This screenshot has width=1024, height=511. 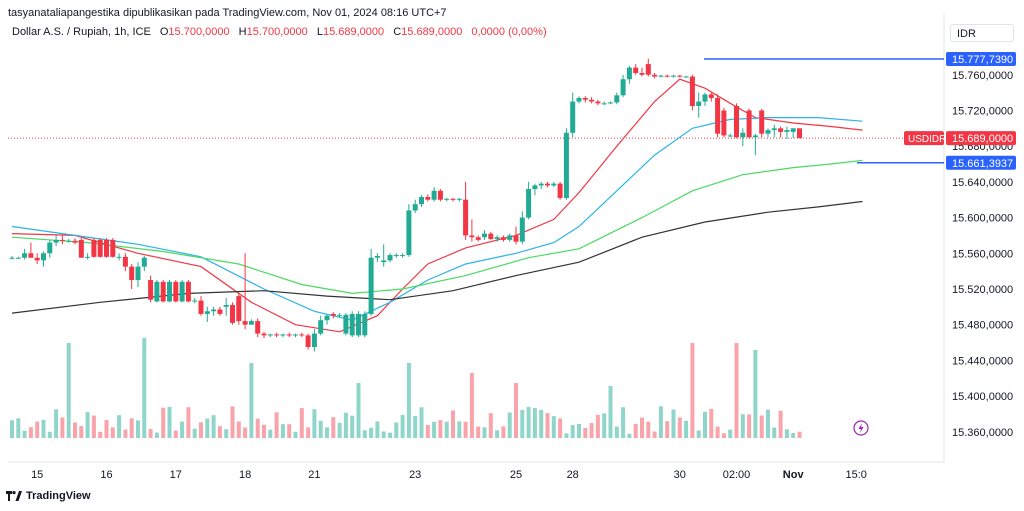 I want to click on tradingview-logo: TradingView, so click(x=48, y=496).